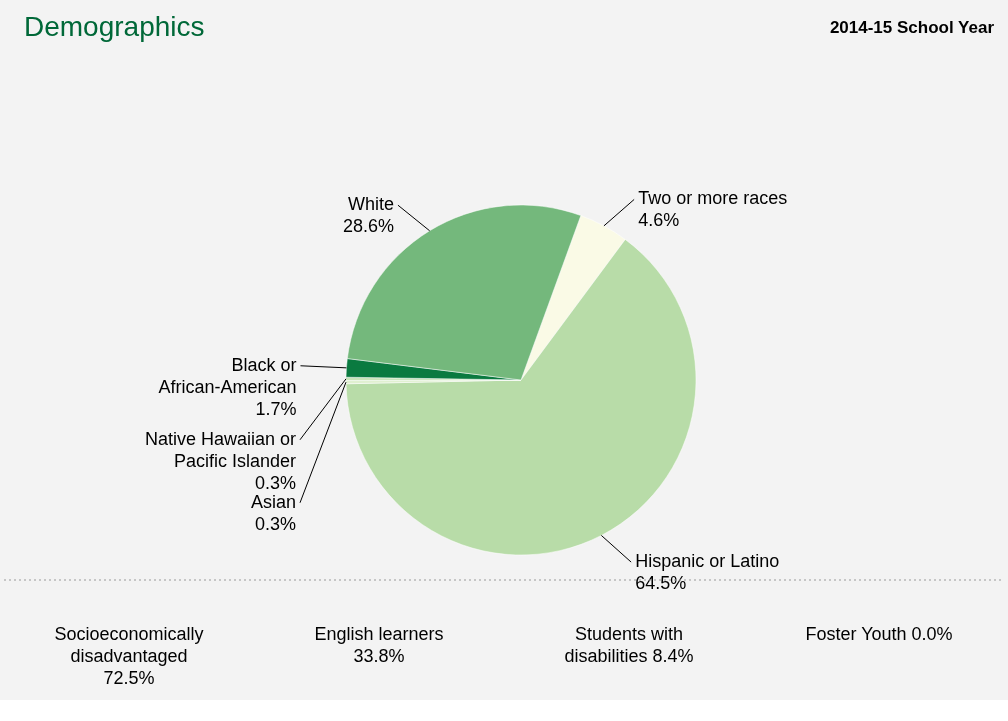 The width and height of the screenshot is (1008, 721). What do you see at coordinates (379, 645) in the screenshot?
I see `text: English learners 33.8%` at bounding box center [379, 645].